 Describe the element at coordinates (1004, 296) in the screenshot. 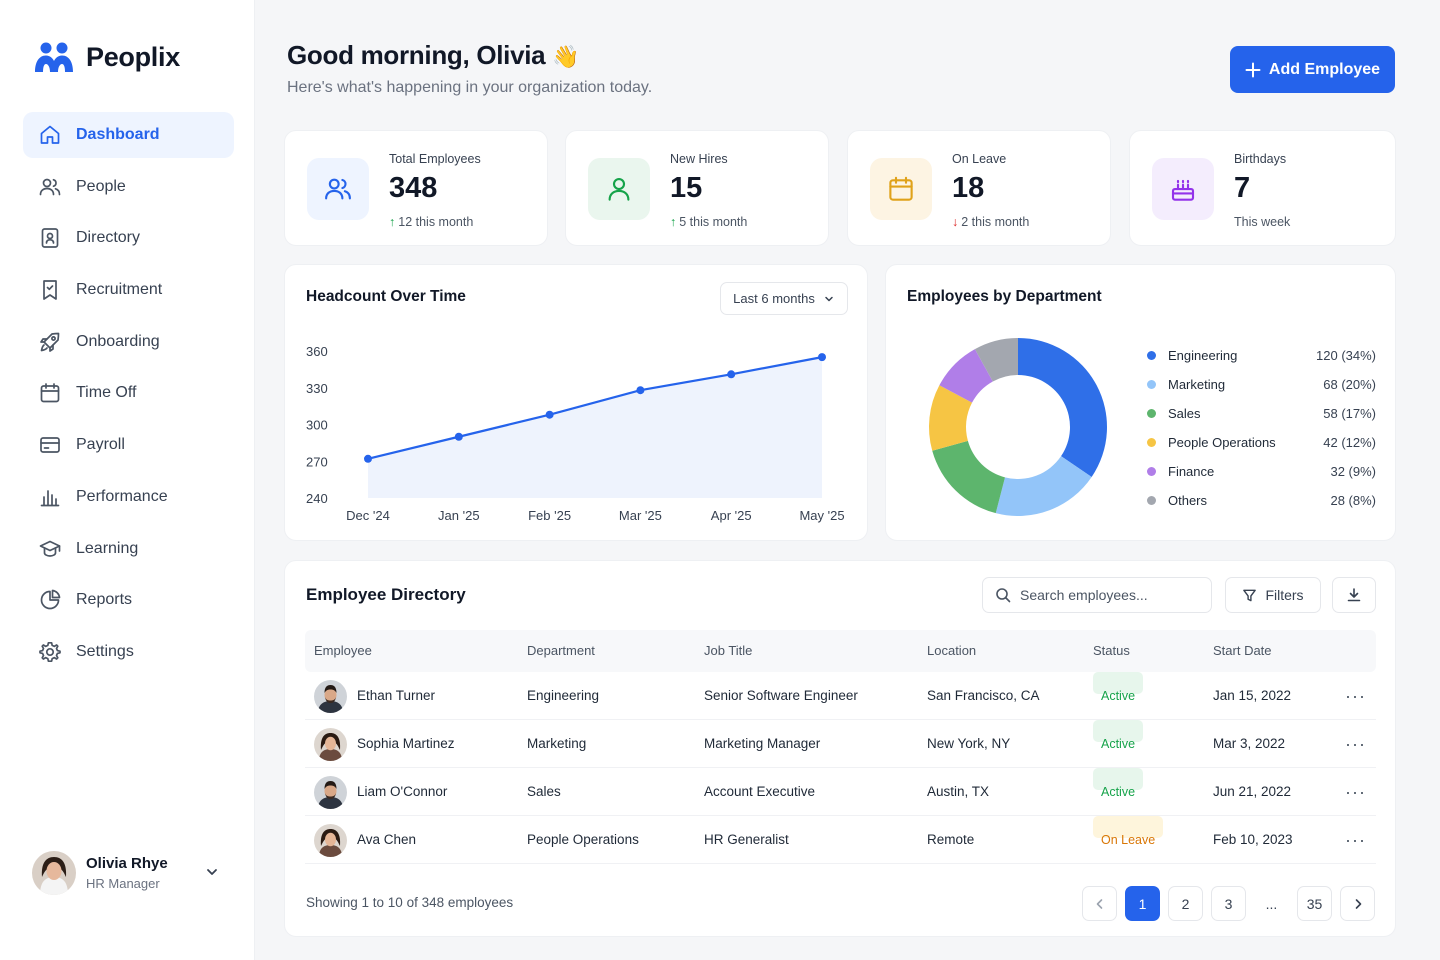

I see `department-title: Employees by Department` at that location.